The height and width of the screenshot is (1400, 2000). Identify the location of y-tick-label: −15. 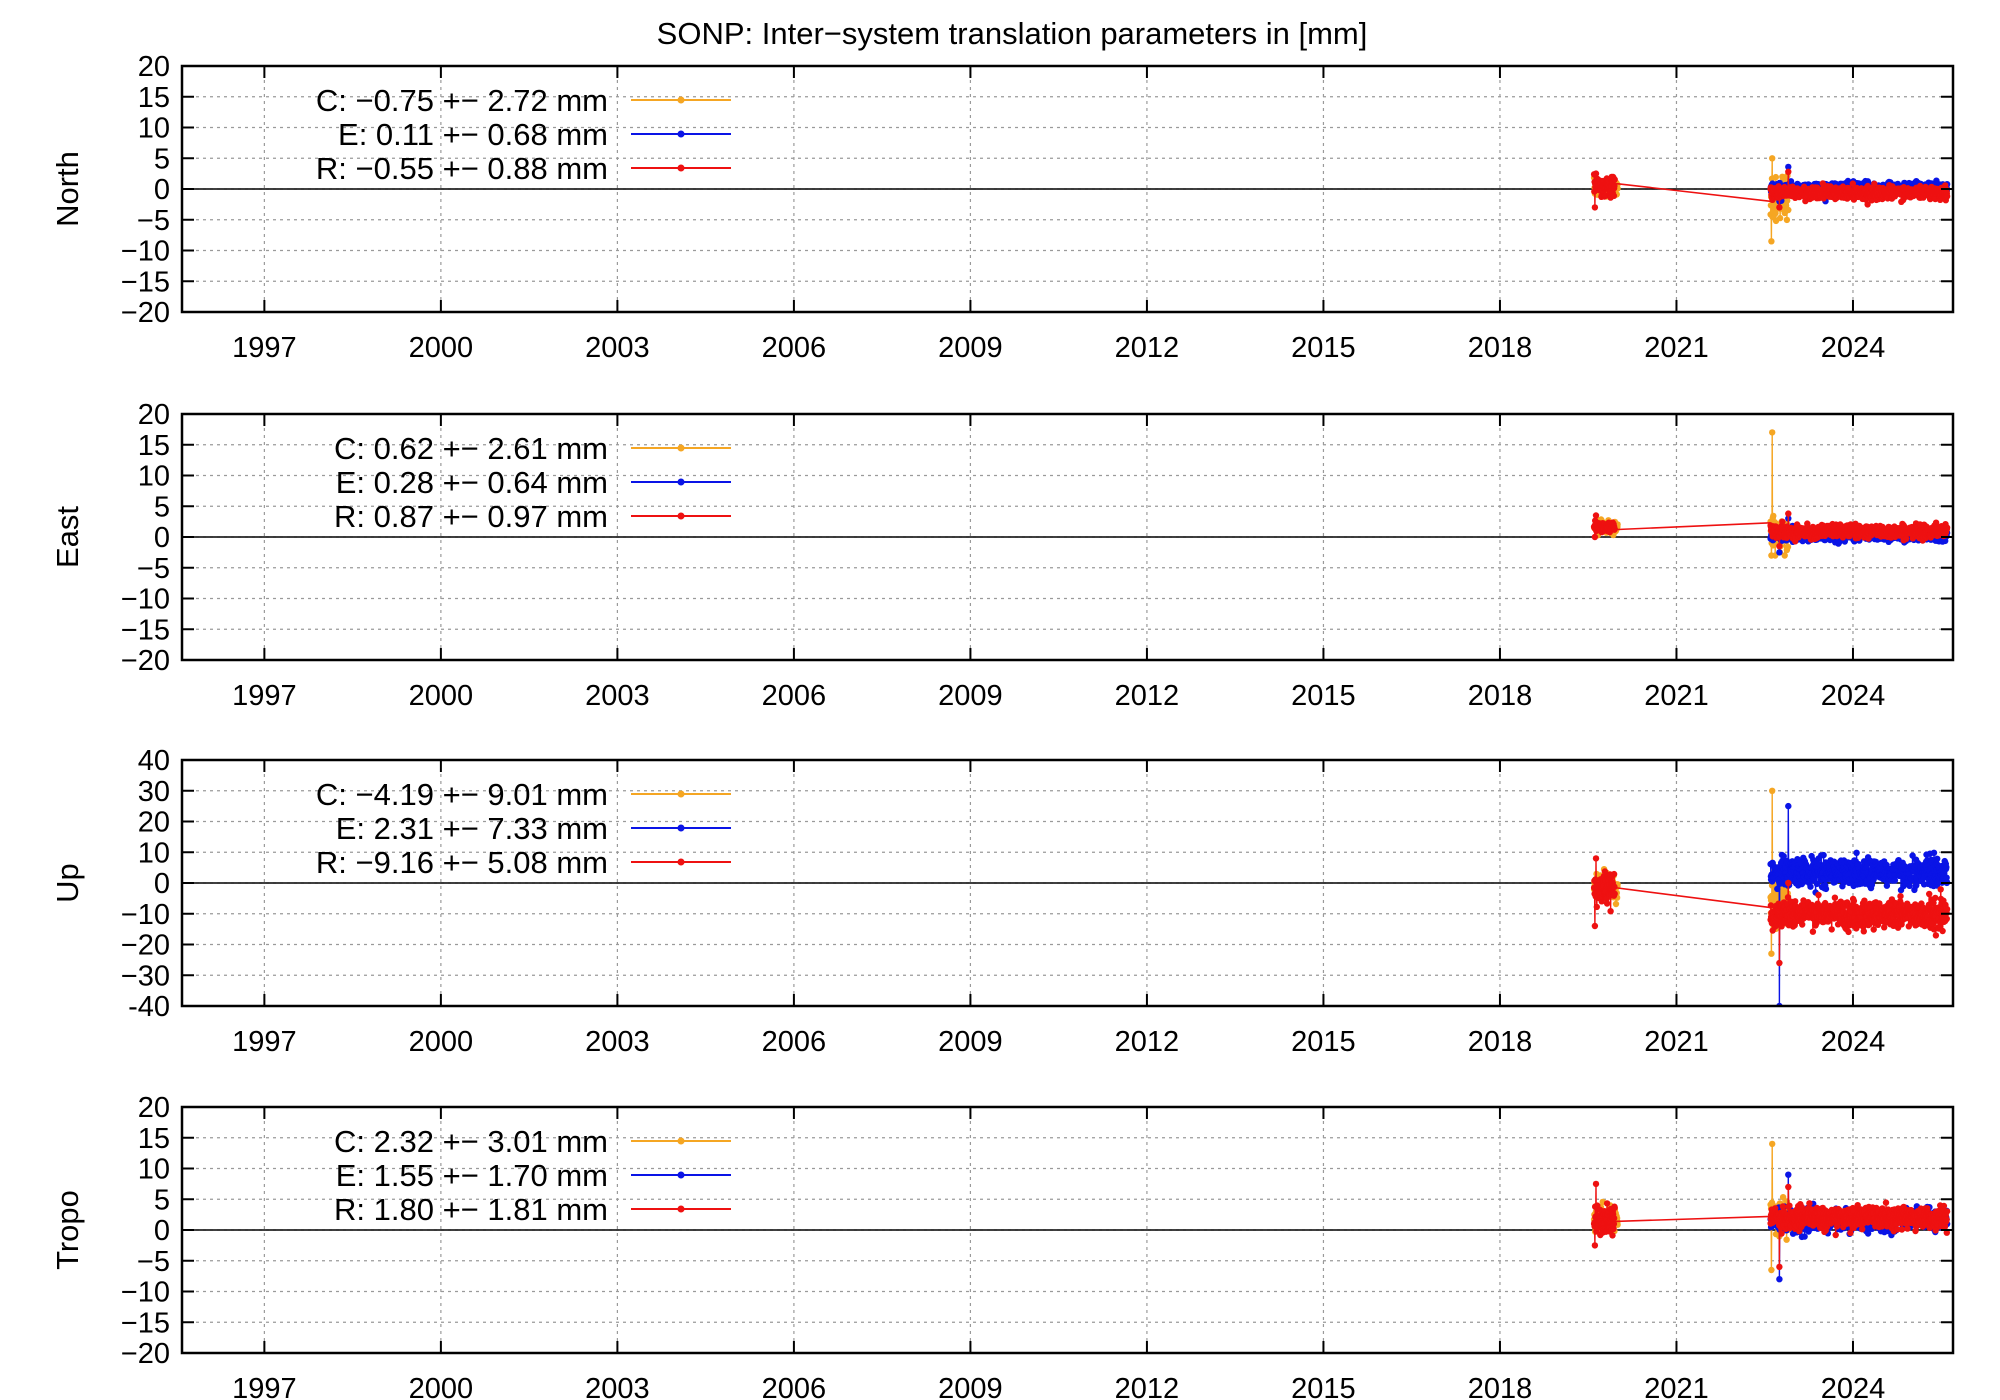
(145, 630).